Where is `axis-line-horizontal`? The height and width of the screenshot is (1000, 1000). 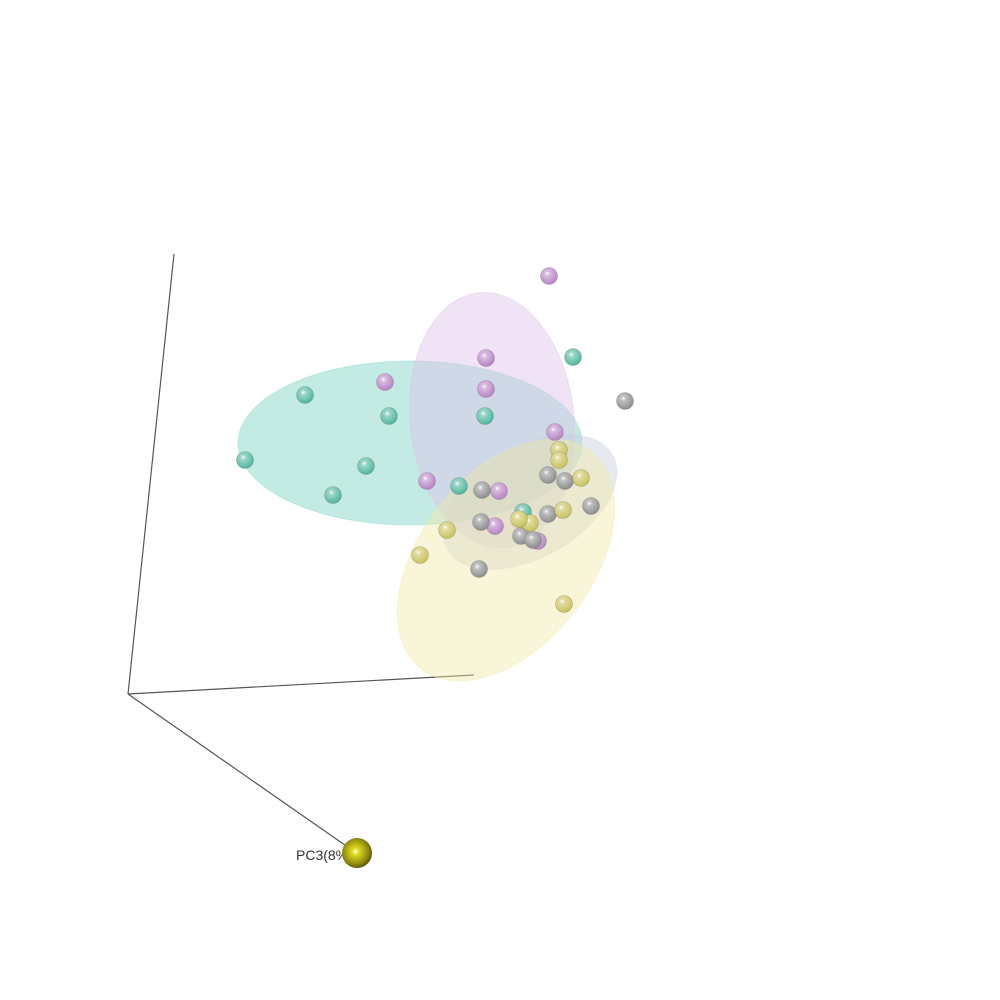
axis-line-horizontal is located at coordinates (301, 684).